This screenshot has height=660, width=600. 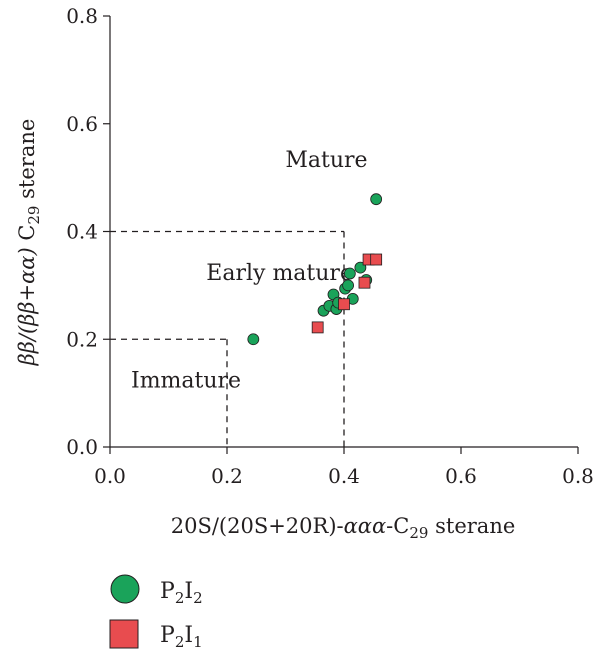 What do you see at coordinates (82, 16) in the screenshot?
I see `y-tick-label: 0.8` at bounding box center [82, 16].